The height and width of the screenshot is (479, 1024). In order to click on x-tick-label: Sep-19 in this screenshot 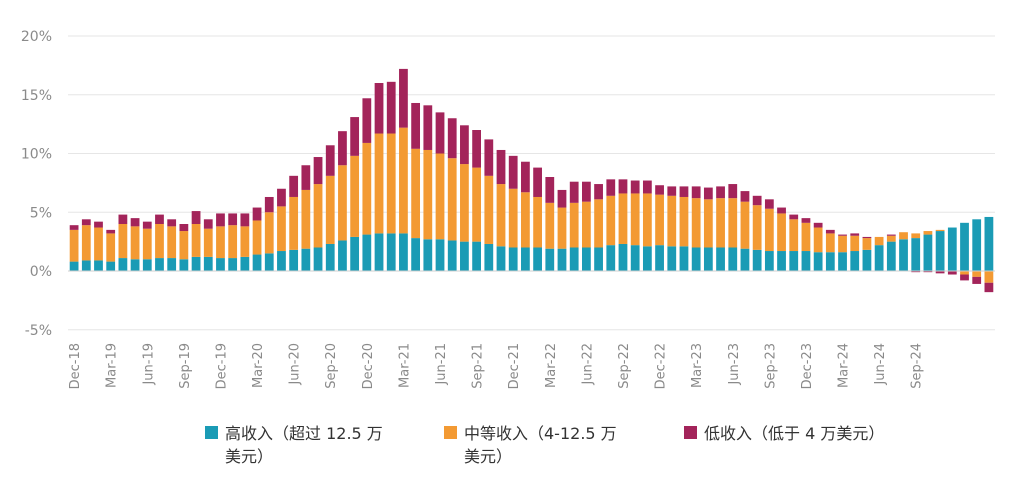, I will do `click(185, 366)`.